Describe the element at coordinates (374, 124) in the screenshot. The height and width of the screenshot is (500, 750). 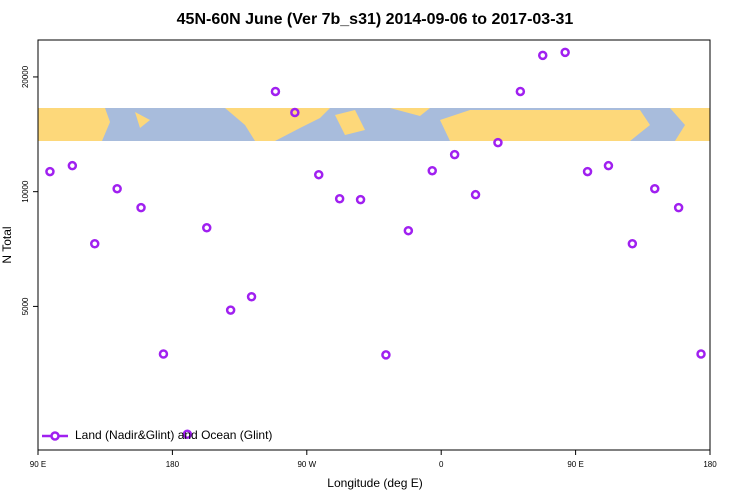
I see `map-strip` at that location.